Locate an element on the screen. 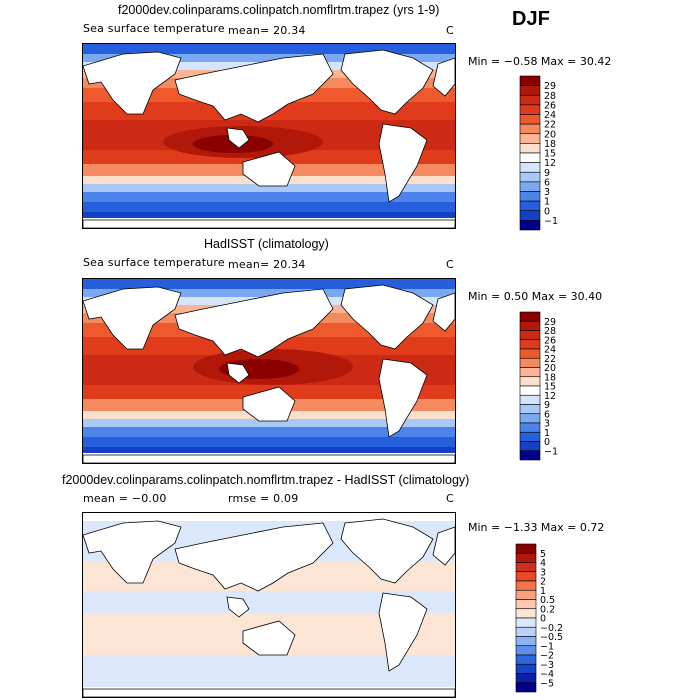  colorbar-tick-label: −3 is located at coordinates (547, 665).